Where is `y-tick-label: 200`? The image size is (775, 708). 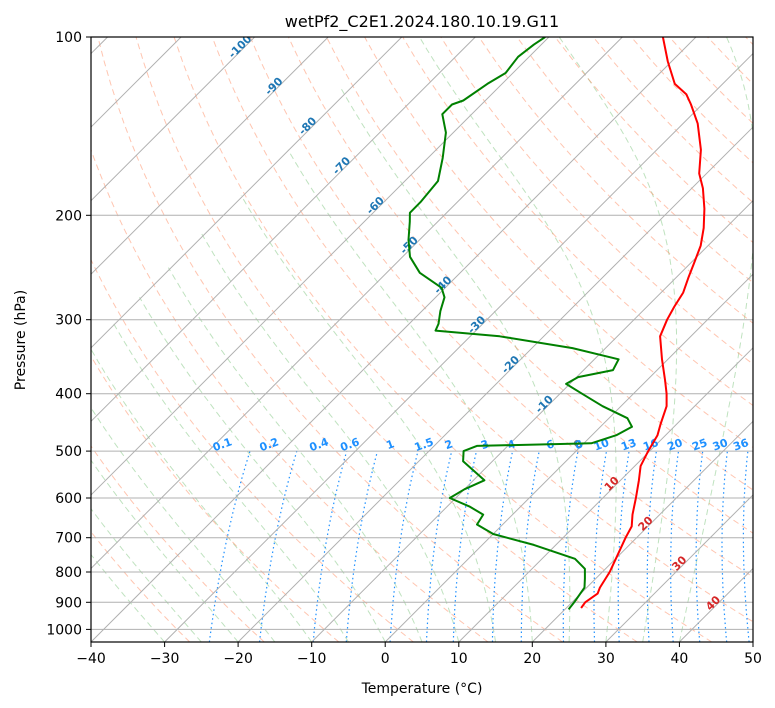
y-tick-label: 200 is located at coordinates (68, 216).